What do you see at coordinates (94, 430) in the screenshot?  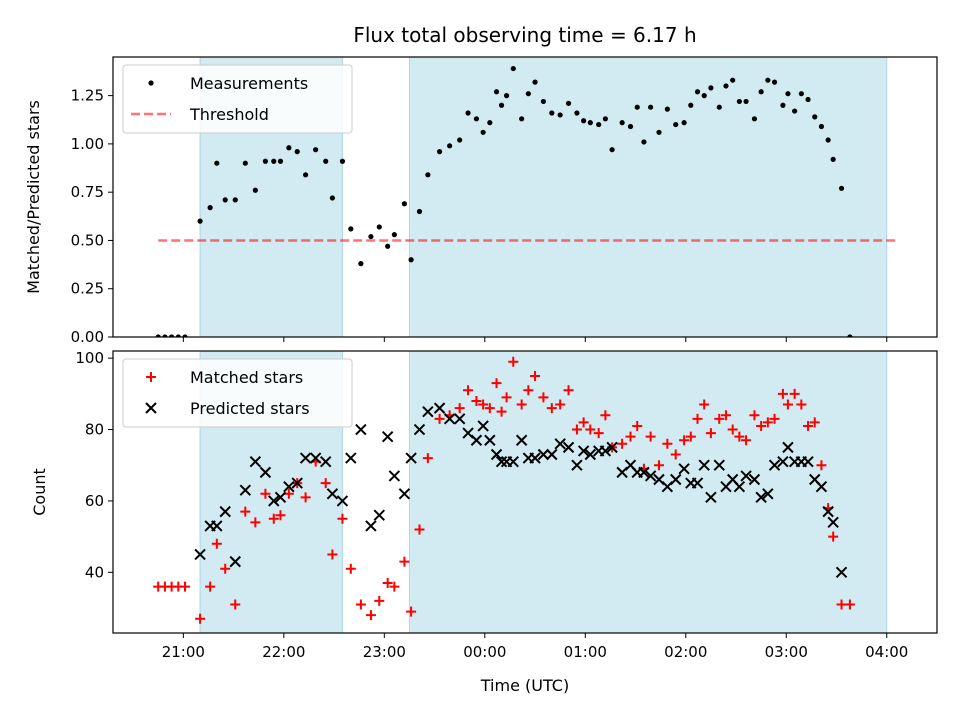 I see `y-tick-label: 80` at bounding box center [94, 430].